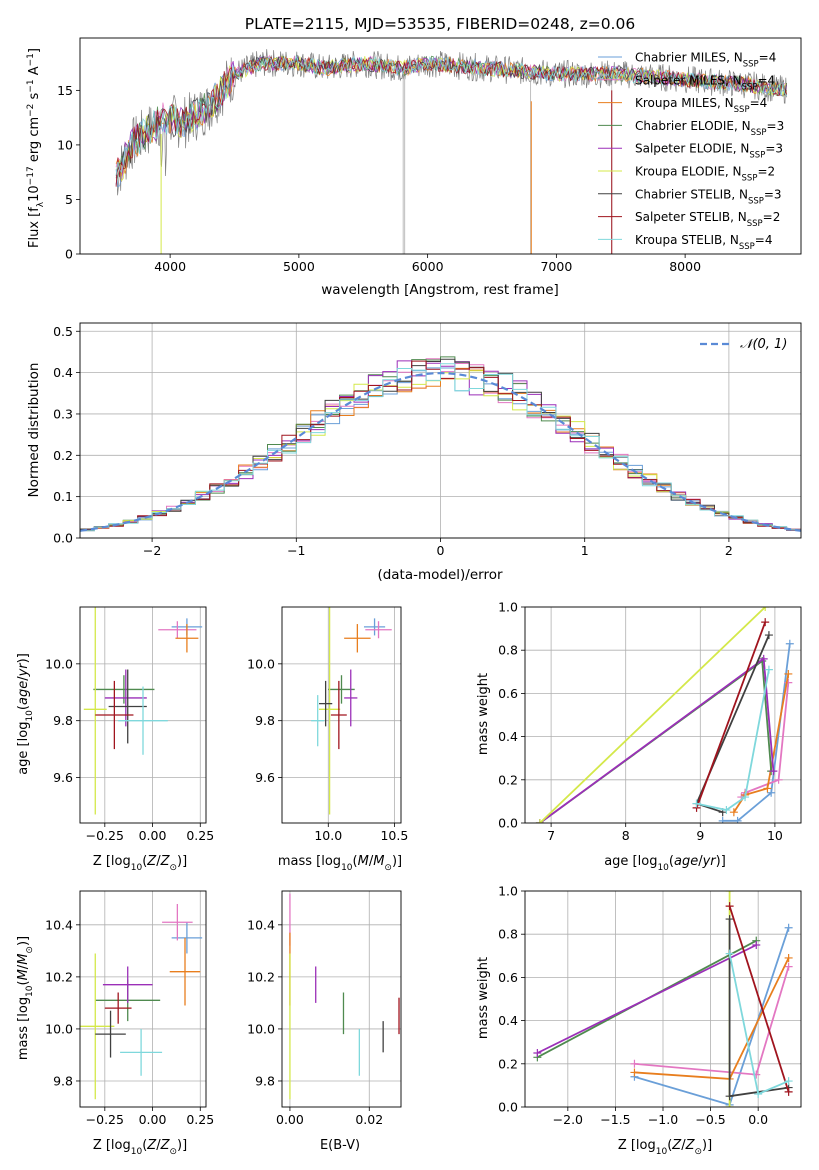  I want to click on x-tick-label: 1, so click(585, 550).